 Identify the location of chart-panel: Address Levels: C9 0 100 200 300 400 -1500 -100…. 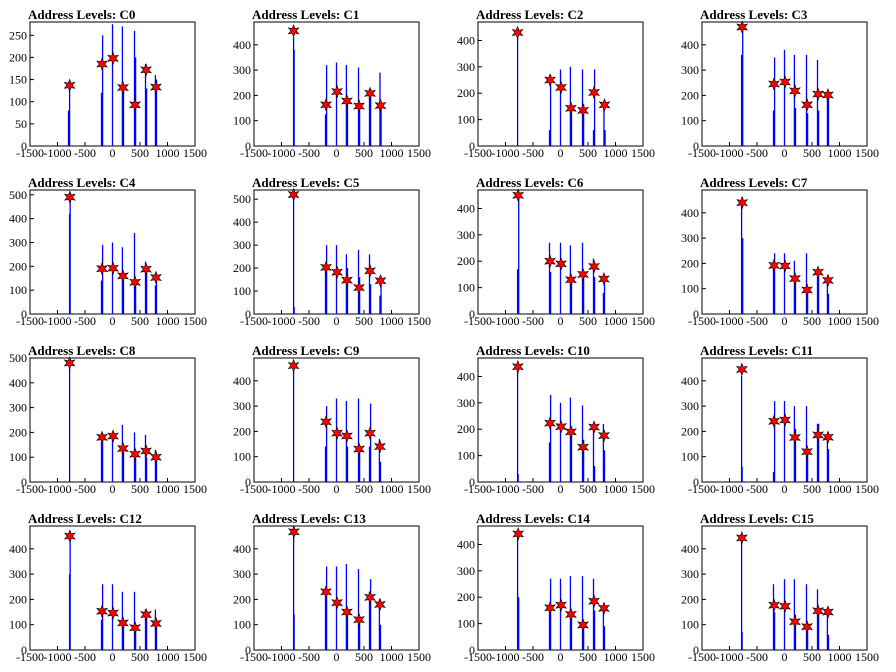
(336, 420).